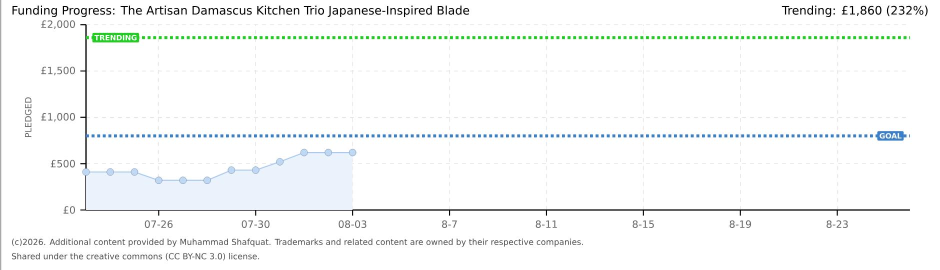 The image size is (940, 270). I want to click on y-tick-label: £1,000, so click(58, 117).